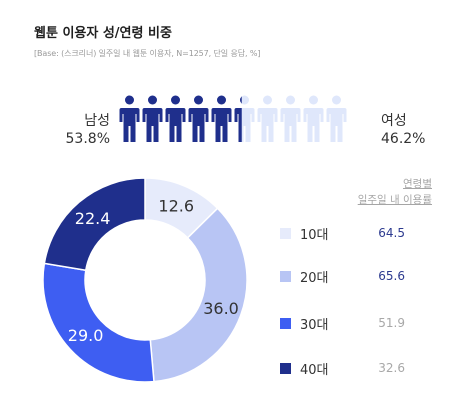 The height and width of the screenshot is (412, 461). Describe the element at coordinates (314, 370) in the screenshot. I see `legend-label: 40대` at that location.